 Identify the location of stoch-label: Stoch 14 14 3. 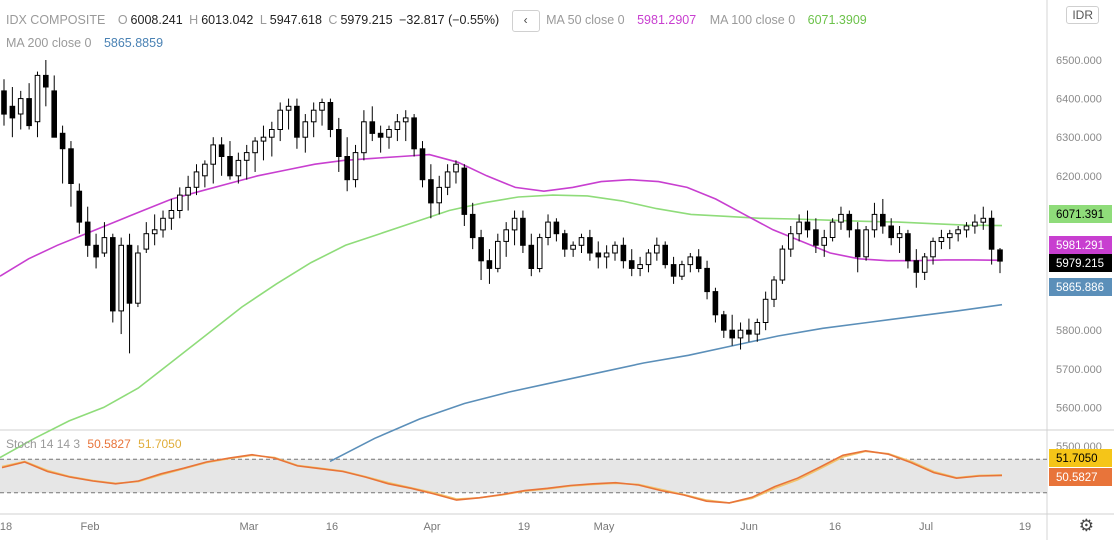
(43, 444).